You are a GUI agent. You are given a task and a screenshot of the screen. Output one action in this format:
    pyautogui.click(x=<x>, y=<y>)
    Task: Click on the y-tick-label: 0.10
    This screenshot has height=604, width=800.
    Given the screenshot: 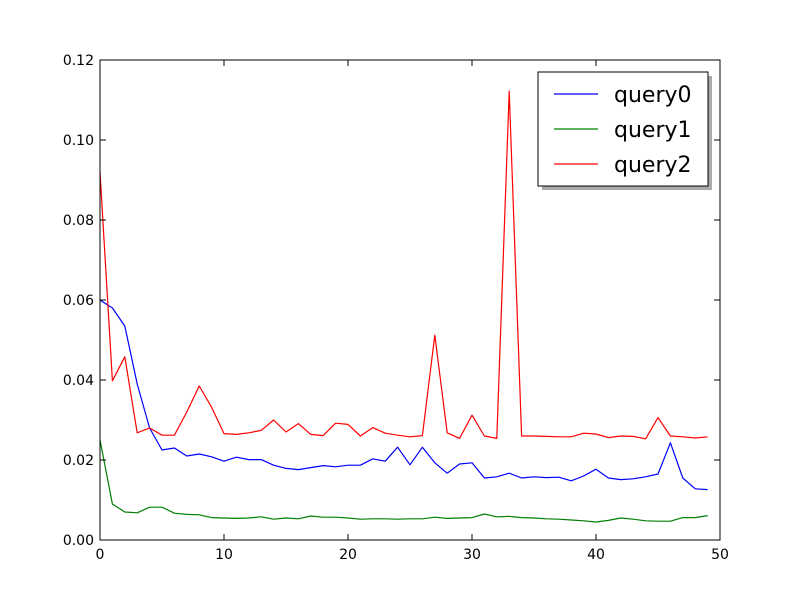 What is the action you would take?
    pyautogui.click(x=78, y=141)
    